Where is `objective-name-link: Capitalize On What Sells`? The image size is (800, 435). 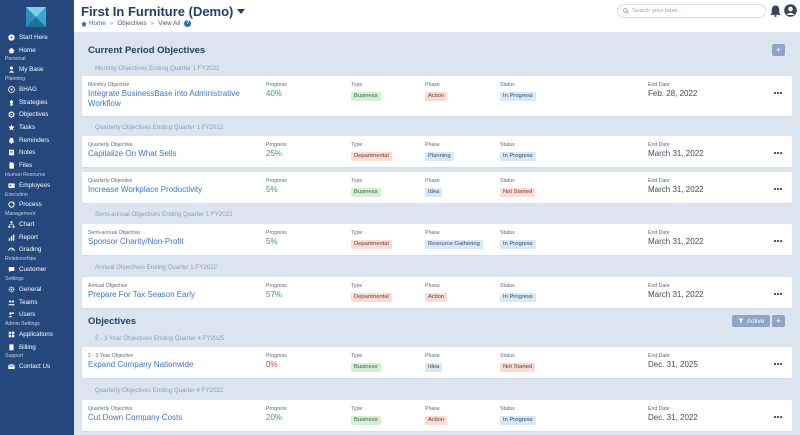 objective-name-link: Capitalize On What Sells is located at coordinates (132, 153).